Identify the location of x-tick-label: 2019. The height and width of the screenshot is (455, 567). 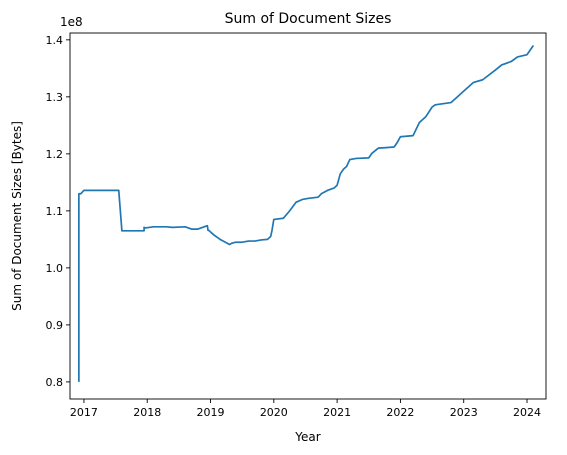
(211, 412).